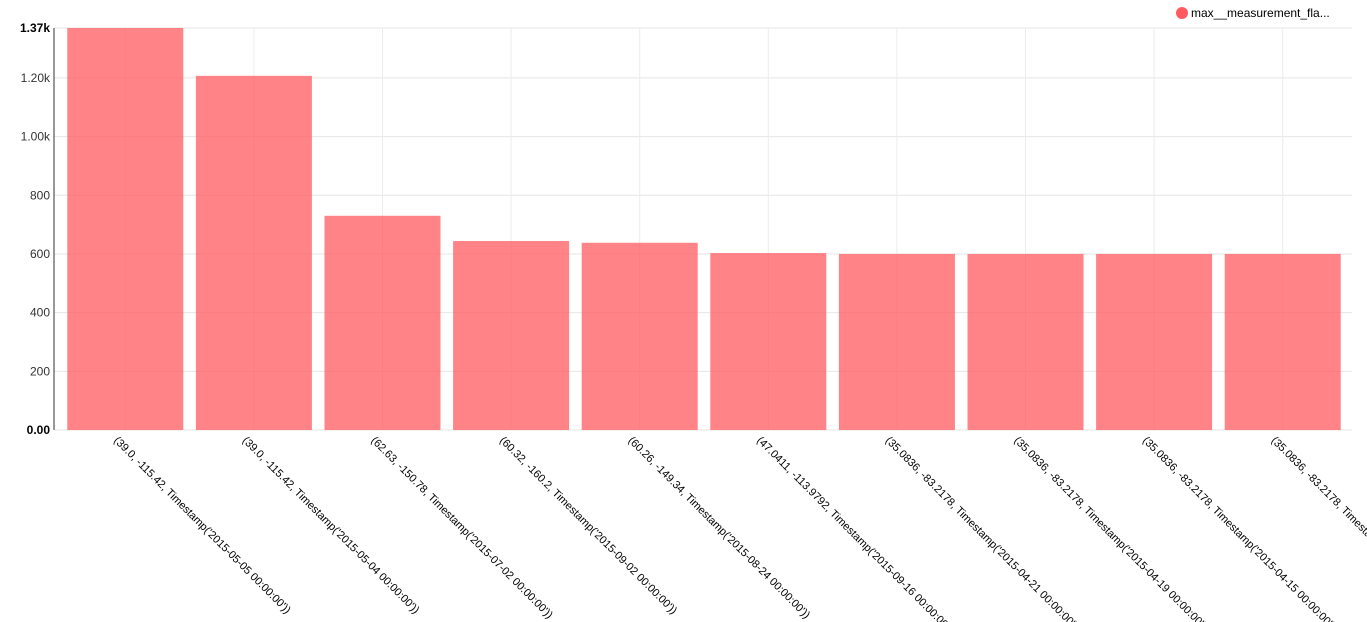 The width and height of the screenshot is (1367, 622). What do you see at coordinates (1182, 13) in the screenshot?
I see `legend-marker-icon` at bounding box center [1182, 13].